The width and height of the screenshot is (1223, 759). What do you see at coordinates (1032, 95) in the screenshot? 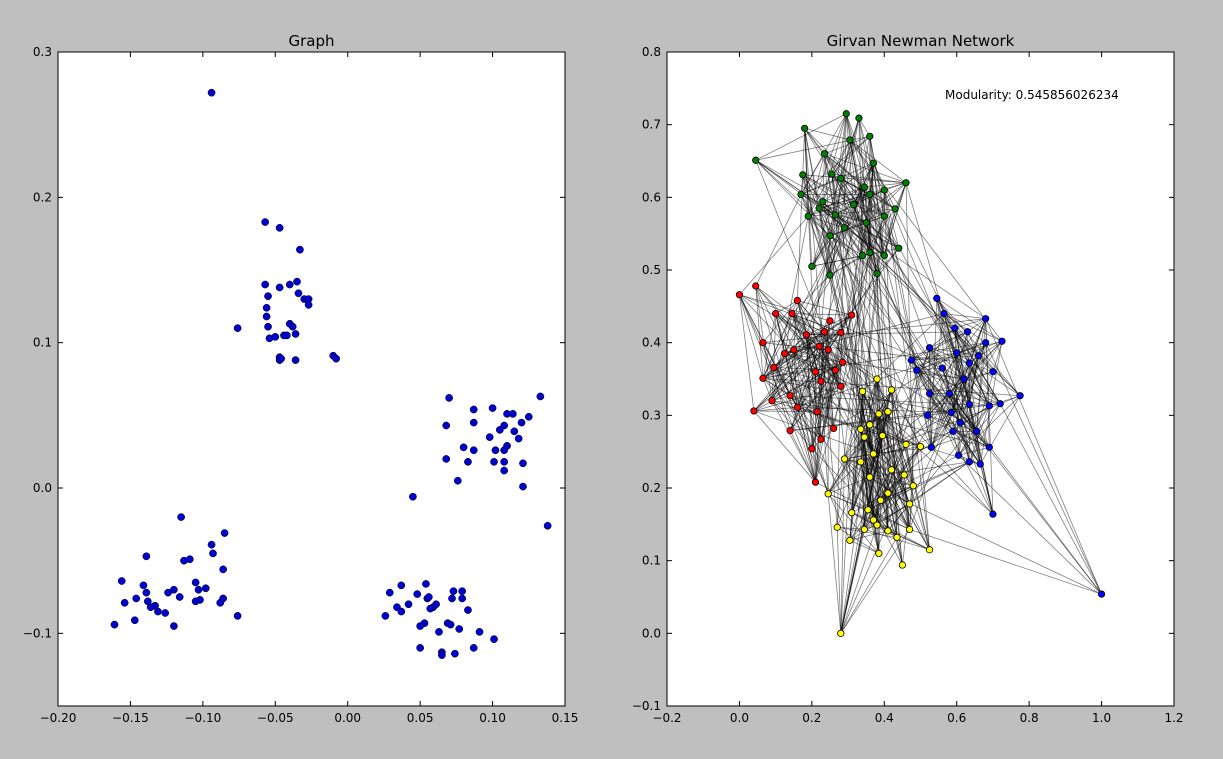
I see `modularity-annotation: Modularity: 0.545856026234` at bounding box center [1032, 95].